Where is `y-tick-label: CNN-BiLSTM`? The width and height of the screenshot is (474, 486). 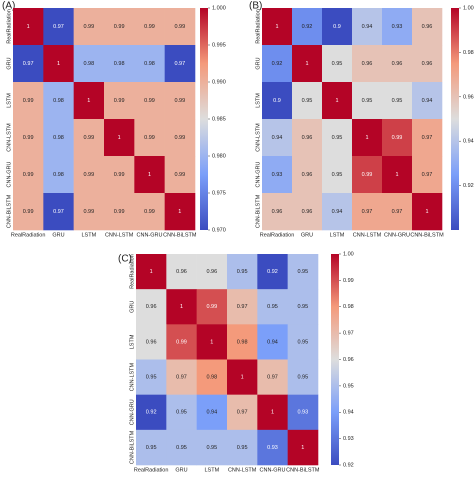 y-tick-label: CNN-BiLSTM is located at coordinates (9, 211).